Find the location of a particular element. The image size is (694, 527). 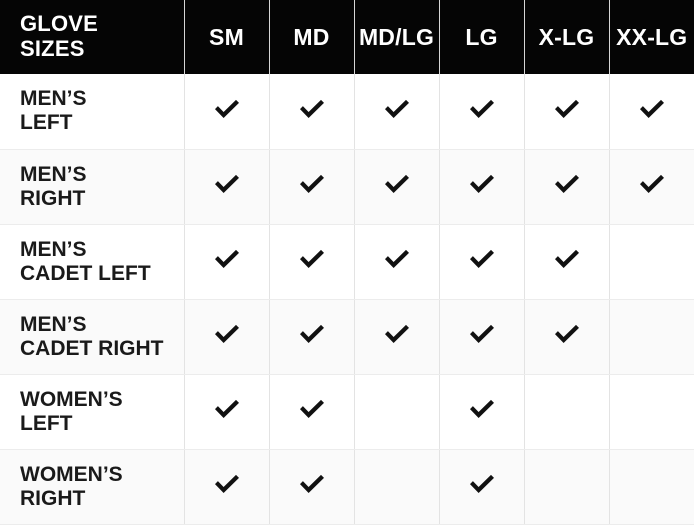

row-header-line-2: CADET LEFT is located at coordinates (85, 273).